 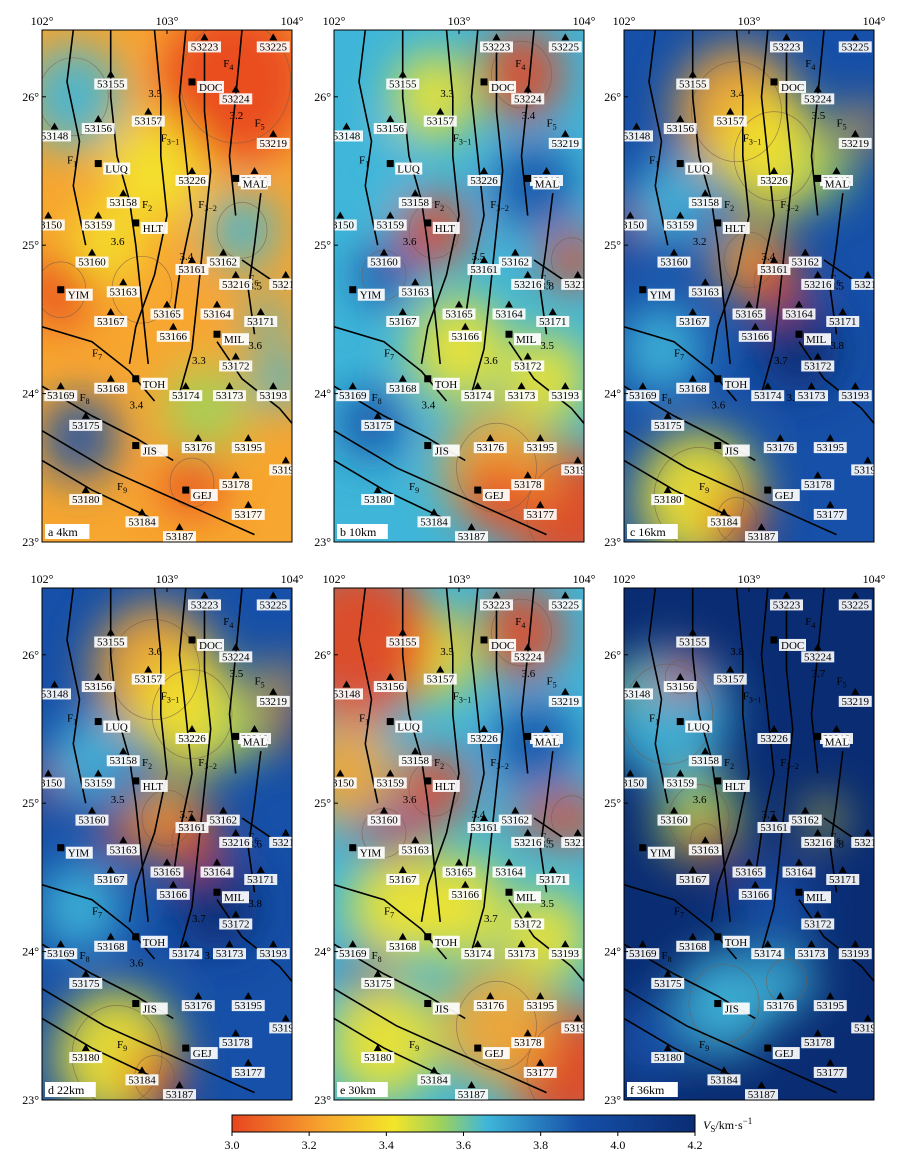 I want to click on station-label: 53168, so click(x=693, y=947).